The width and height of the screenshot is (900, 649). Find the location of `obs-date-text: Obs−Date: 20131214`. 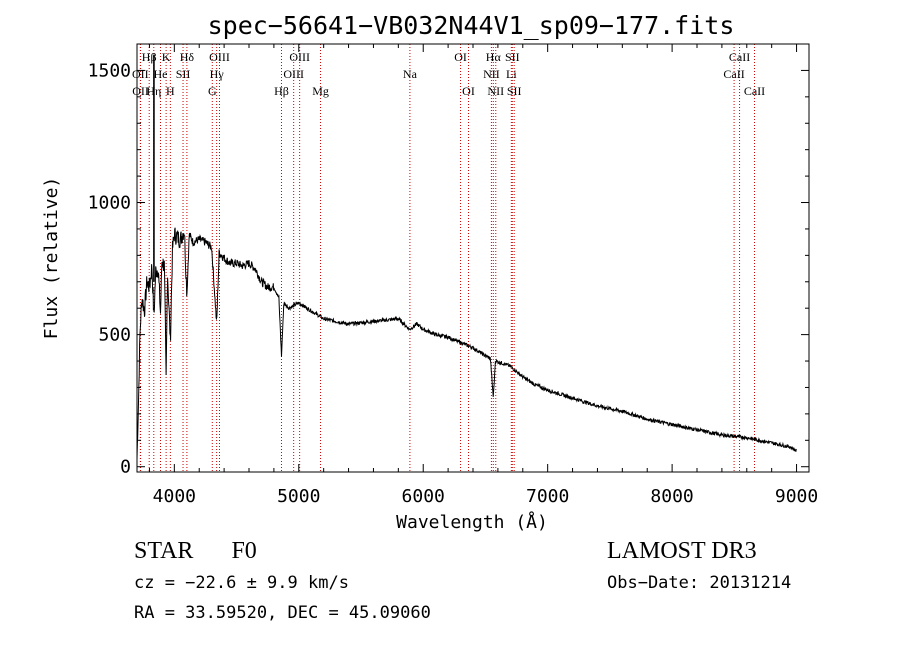

obs-date-text: Obs−Date: 20131214 is located at coordinates (699, 583).